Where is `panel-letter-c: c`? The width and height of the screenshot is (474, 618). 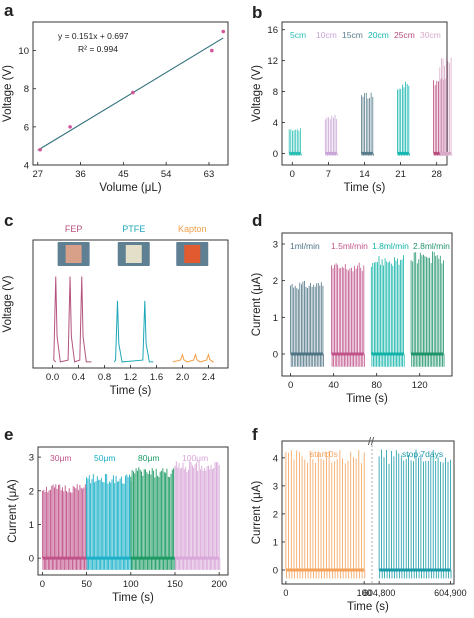
panel-letter-c: c is located at coordinates (8, 220).